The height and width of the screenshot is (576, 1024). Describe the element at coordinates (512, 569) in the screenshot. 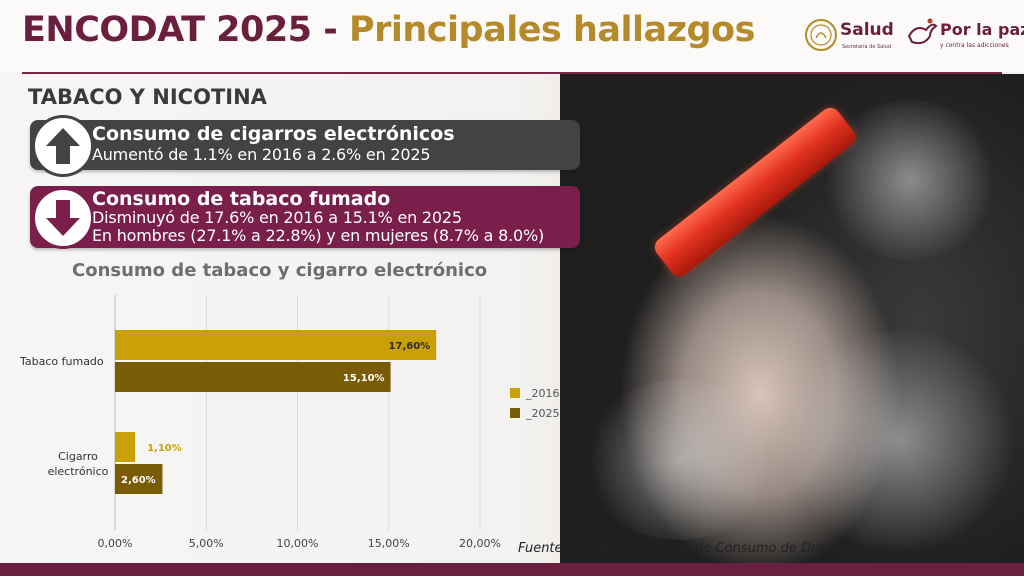

I see `bottom-band` at that location.